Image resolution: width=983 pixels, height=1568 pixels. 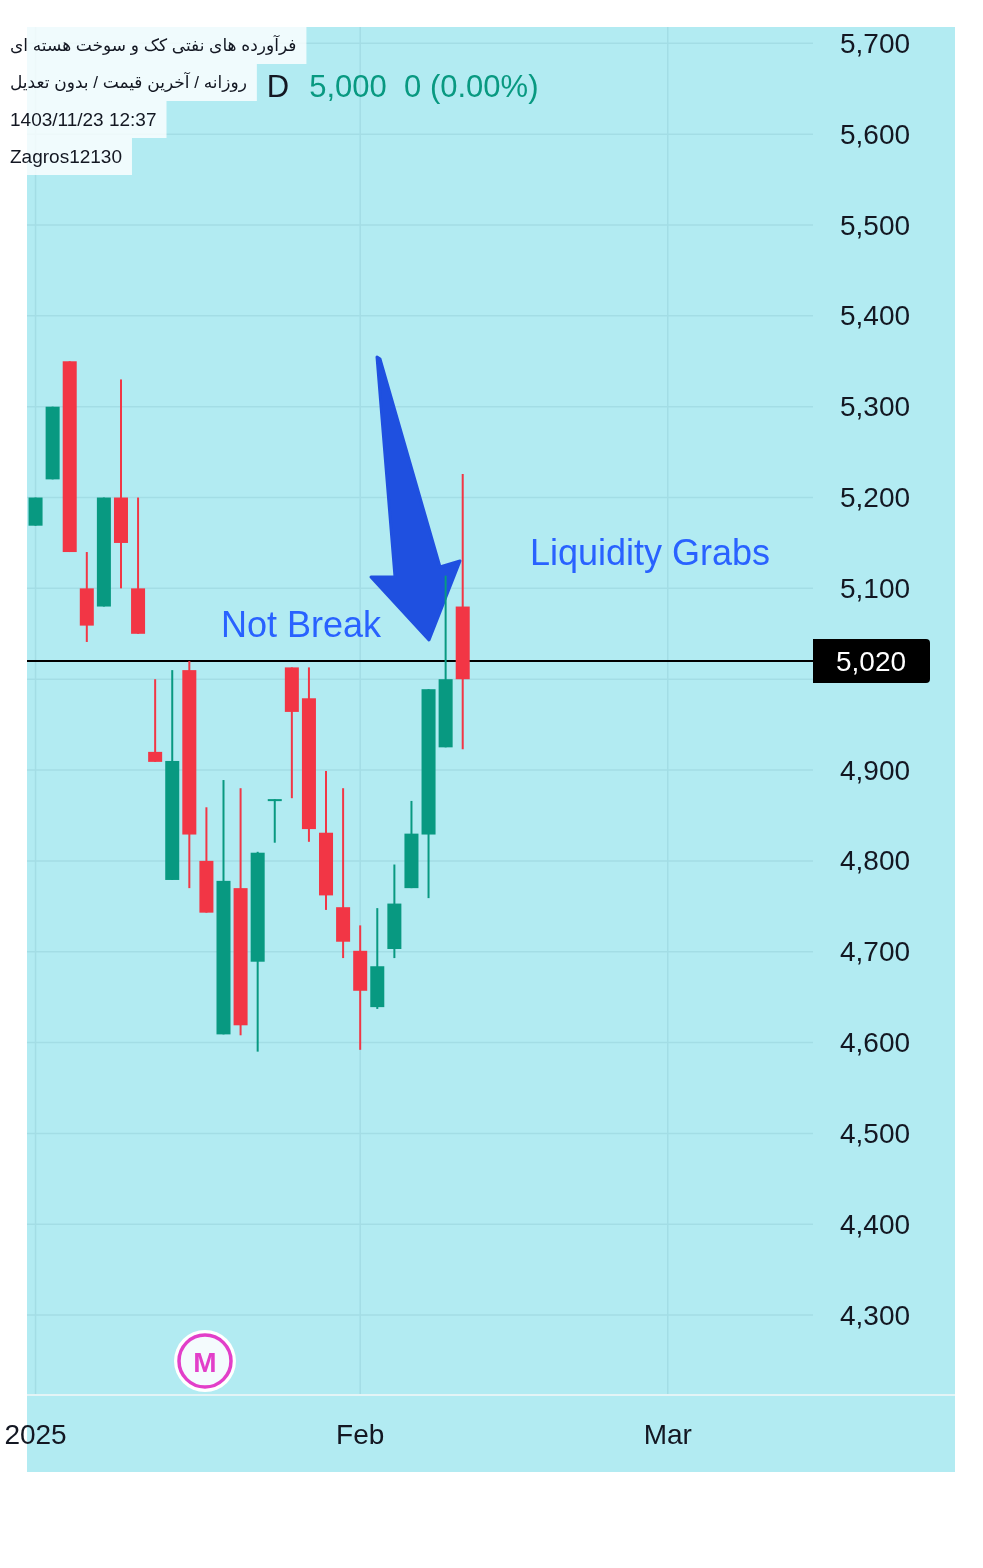 I want to click on annotation: 5,000 0 (0.00%), so click(x=424, y=86).